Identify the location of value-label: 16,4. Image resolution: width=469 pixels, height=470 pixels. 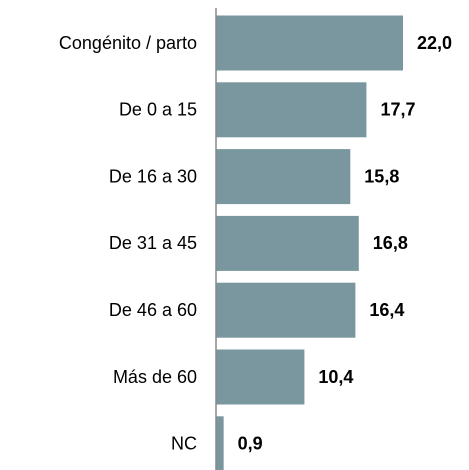
(386, 310).